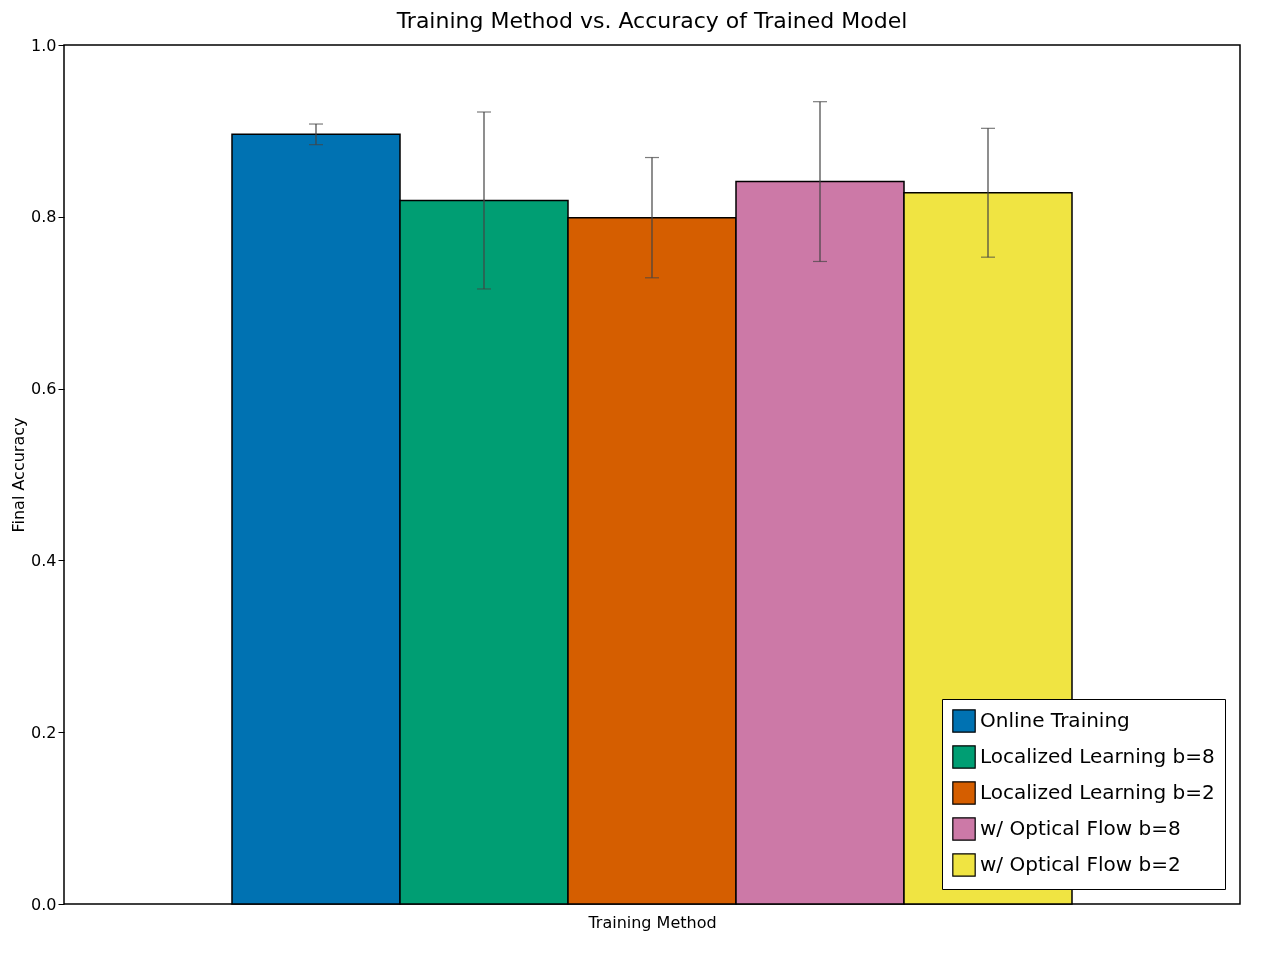 The width and height of the screenshot is (1280, 960). Describe the element at coordinates (44, 904) in the screenshot. I see `y-tick-label: 0.0` at that location.